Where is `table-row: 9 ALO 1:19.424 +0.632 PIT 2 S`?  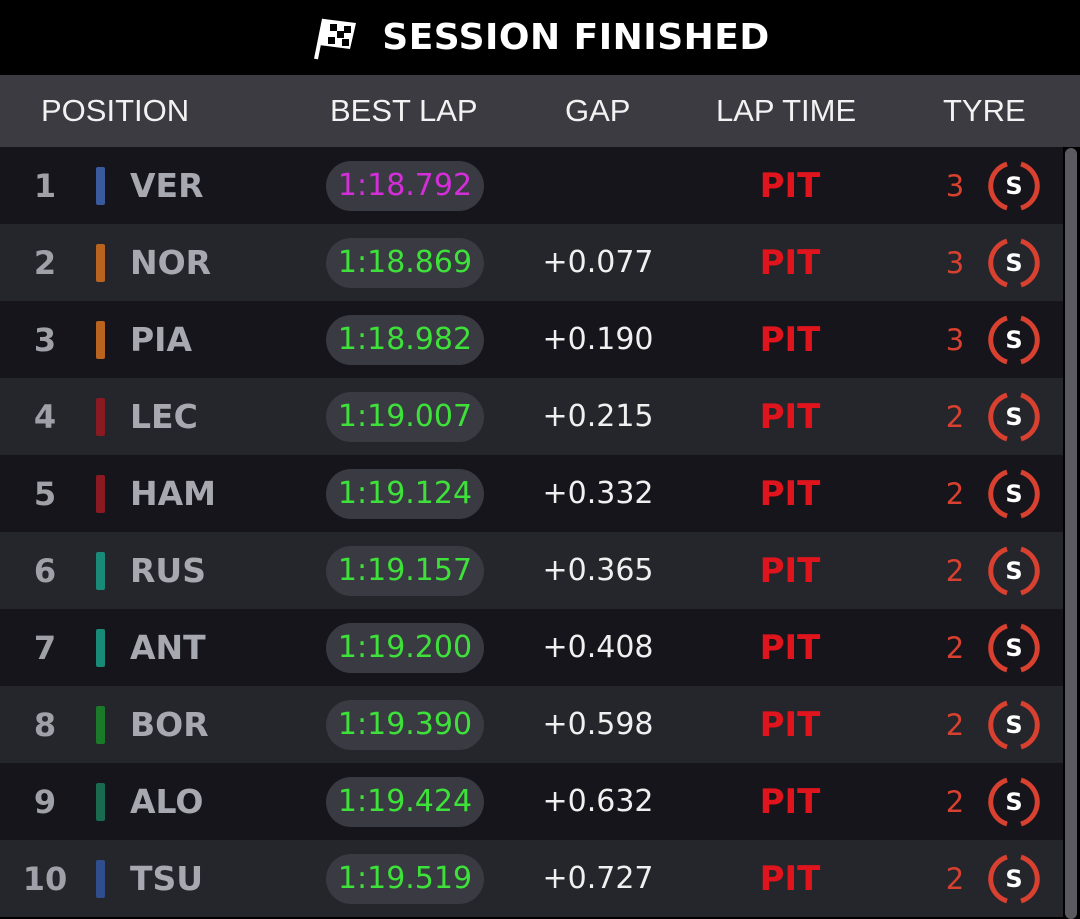 table-row: 9 ALO 1:19.424 +0.632 PIT 2 S is located at coordinates (531, 801).